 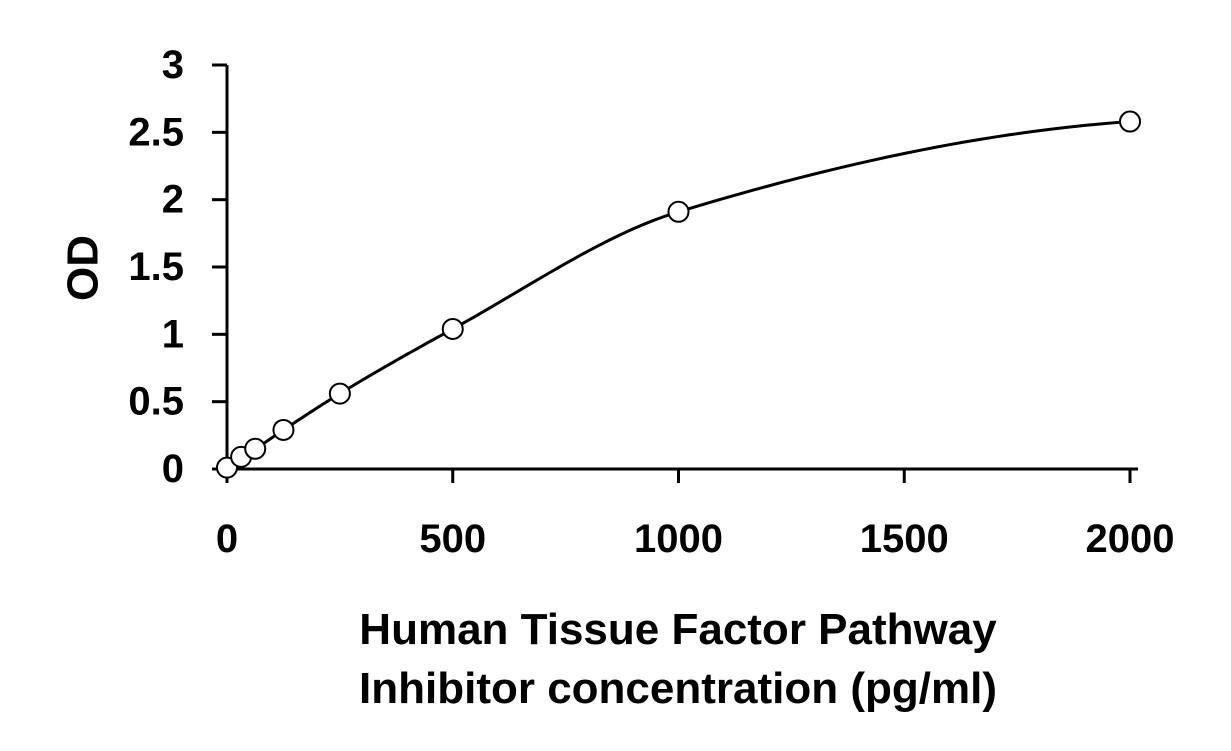 What do you see at coordinates (173, 334) in the screenshot?
I see `y-tick-label: 1` at bounding box center [173, 334].